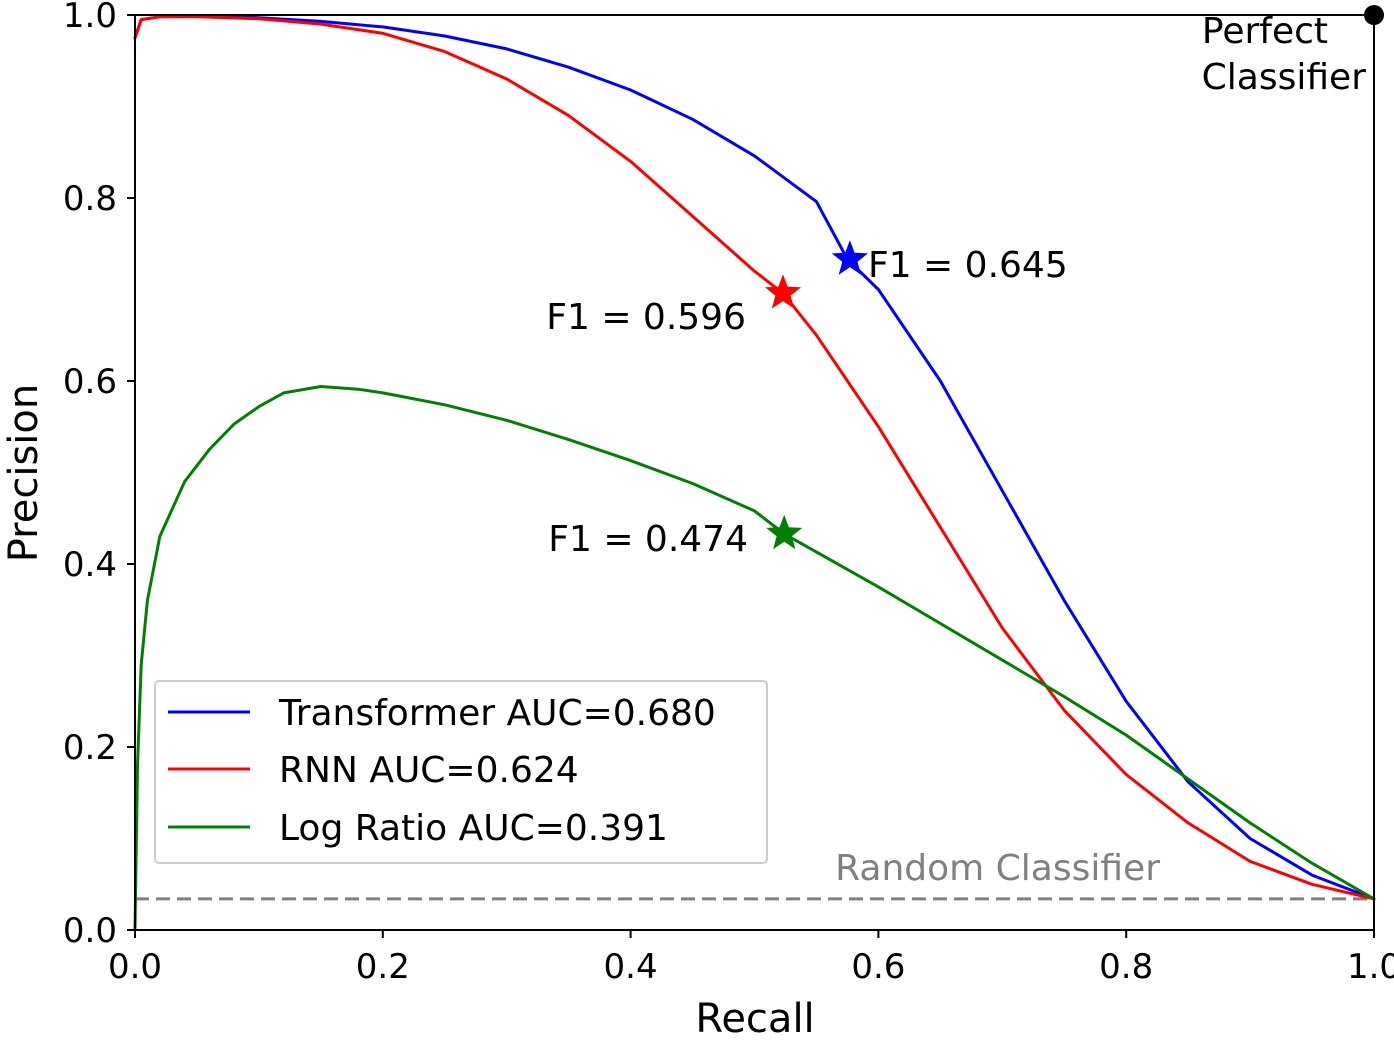 The image size is (1394, 1041). Describe the element at coordinates (90, 382) in the screenshot. I see `y-tick-label: 0.6` at that location.